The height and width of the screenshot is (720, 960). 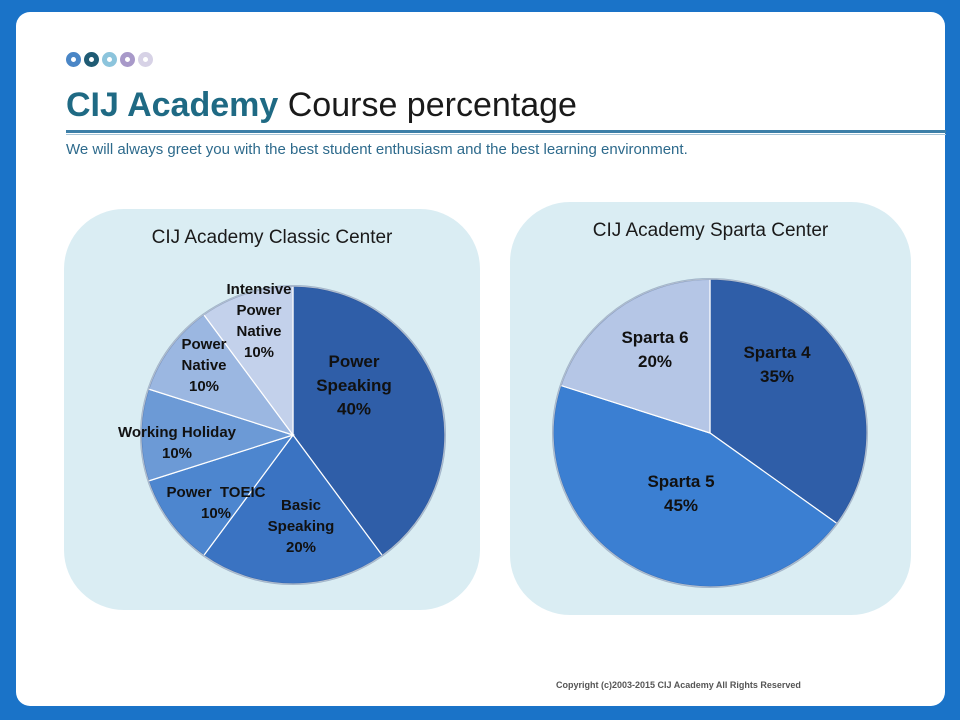 I want to click on slice-label-basic-speaking: Basic Speaking 20%, so click(x=301, y=526).